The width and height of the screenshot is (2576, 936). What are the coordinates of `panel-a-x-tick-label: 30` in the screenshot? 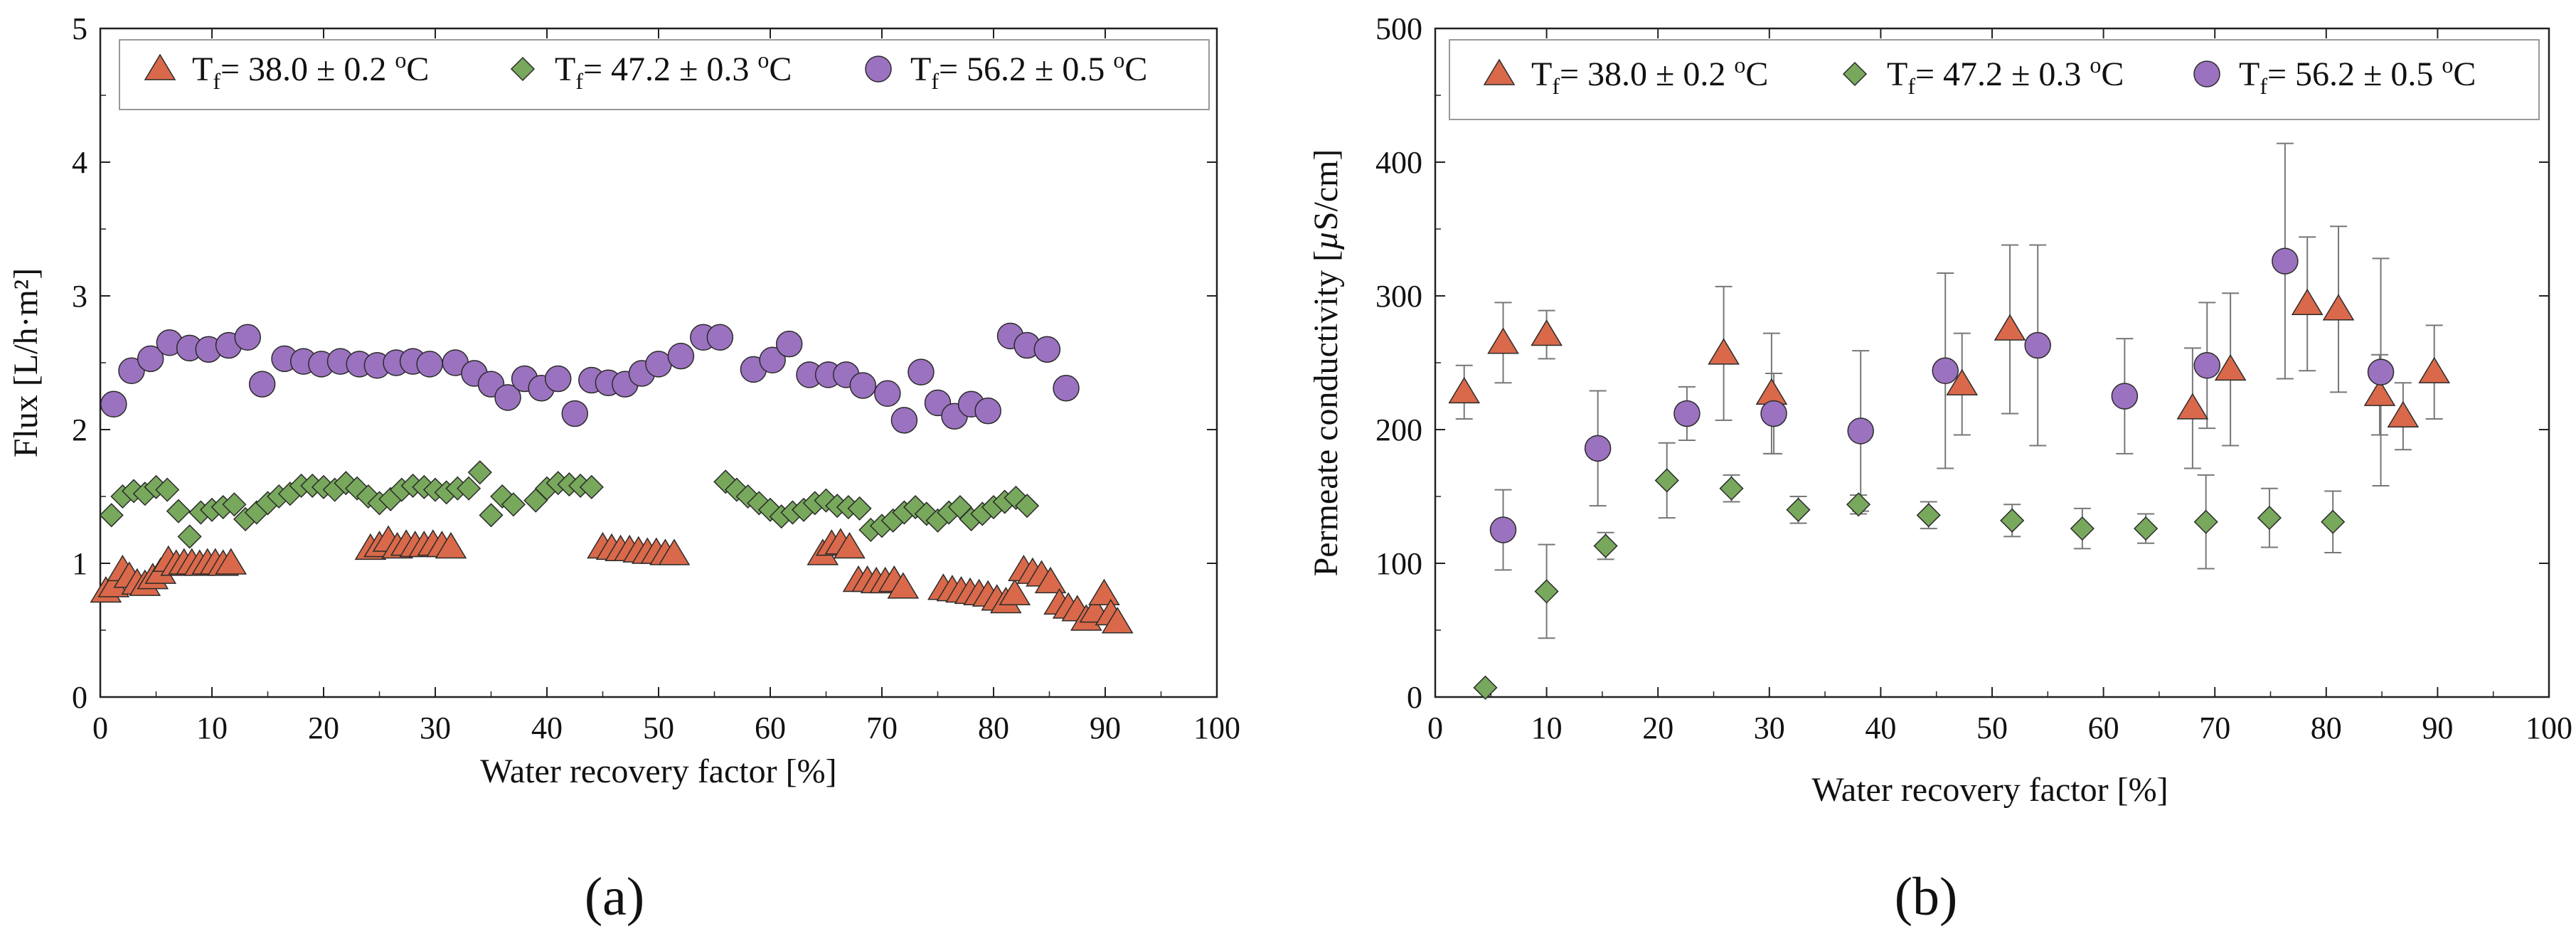 It's located at (435, 728).